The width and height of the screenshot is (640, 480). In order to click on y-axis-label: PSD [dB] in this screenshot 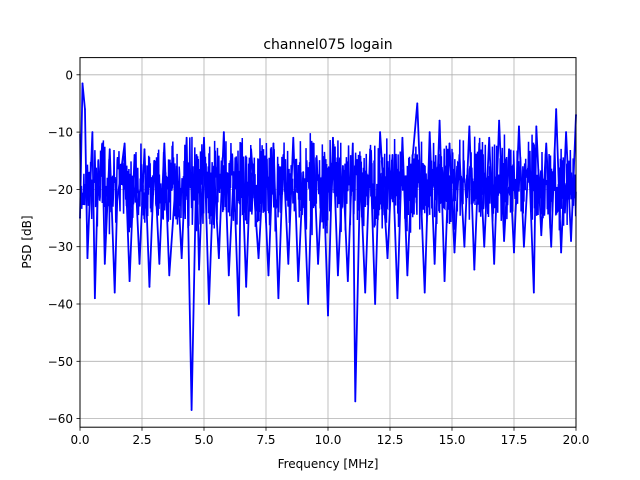, I will do `click(27, 241)`.